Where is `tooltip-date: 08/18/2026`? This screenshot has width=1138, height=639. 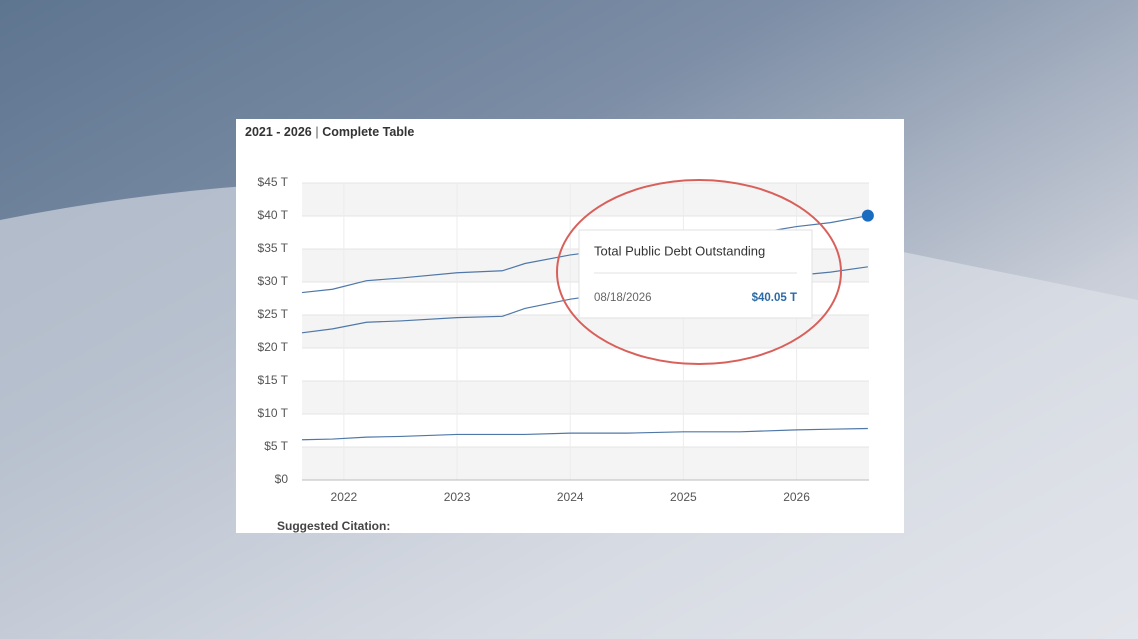 tooltip-date: 08/18/2026 is located at coordinates (623, 298).